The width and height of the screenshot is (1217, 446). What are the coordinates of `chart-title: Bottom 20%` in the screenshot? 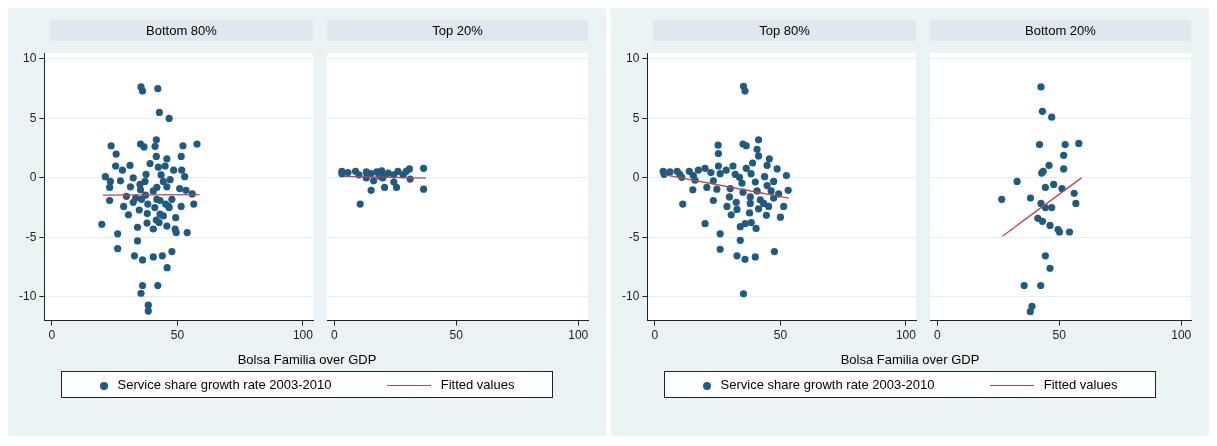 It's located at (1060, 30).